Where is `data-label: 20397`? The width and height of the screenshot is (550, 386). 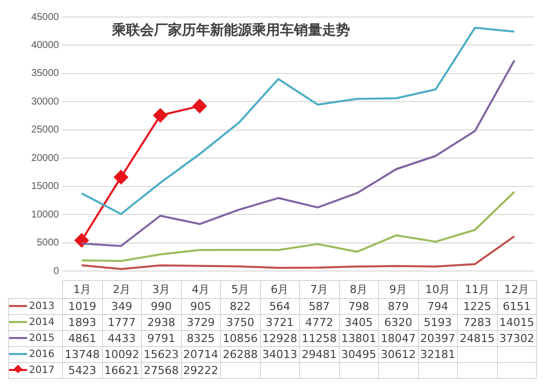
data-label: 20397 is located at coordinates (438, 338).